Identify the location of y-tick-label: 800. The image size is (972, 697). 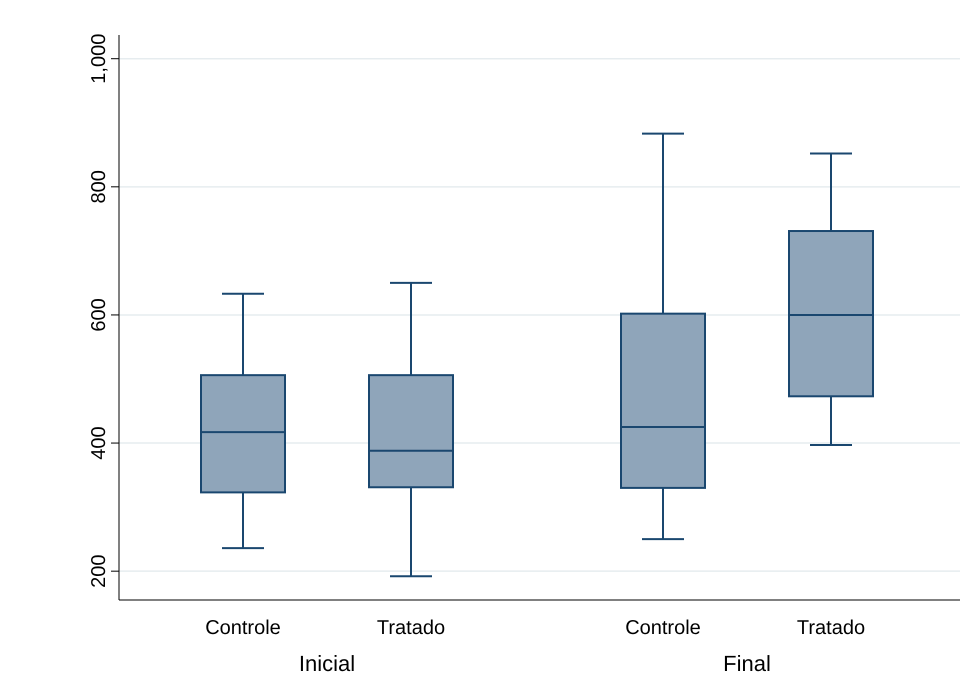
(99, 187).